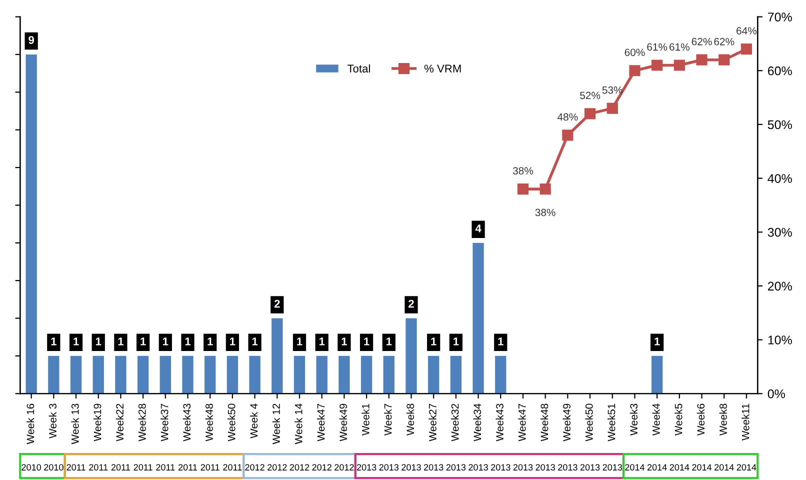  What do you see at coordinates (612, 423) in the screenshot?
I see `x-tick-label: Week51` at bounding box center [612, 423].